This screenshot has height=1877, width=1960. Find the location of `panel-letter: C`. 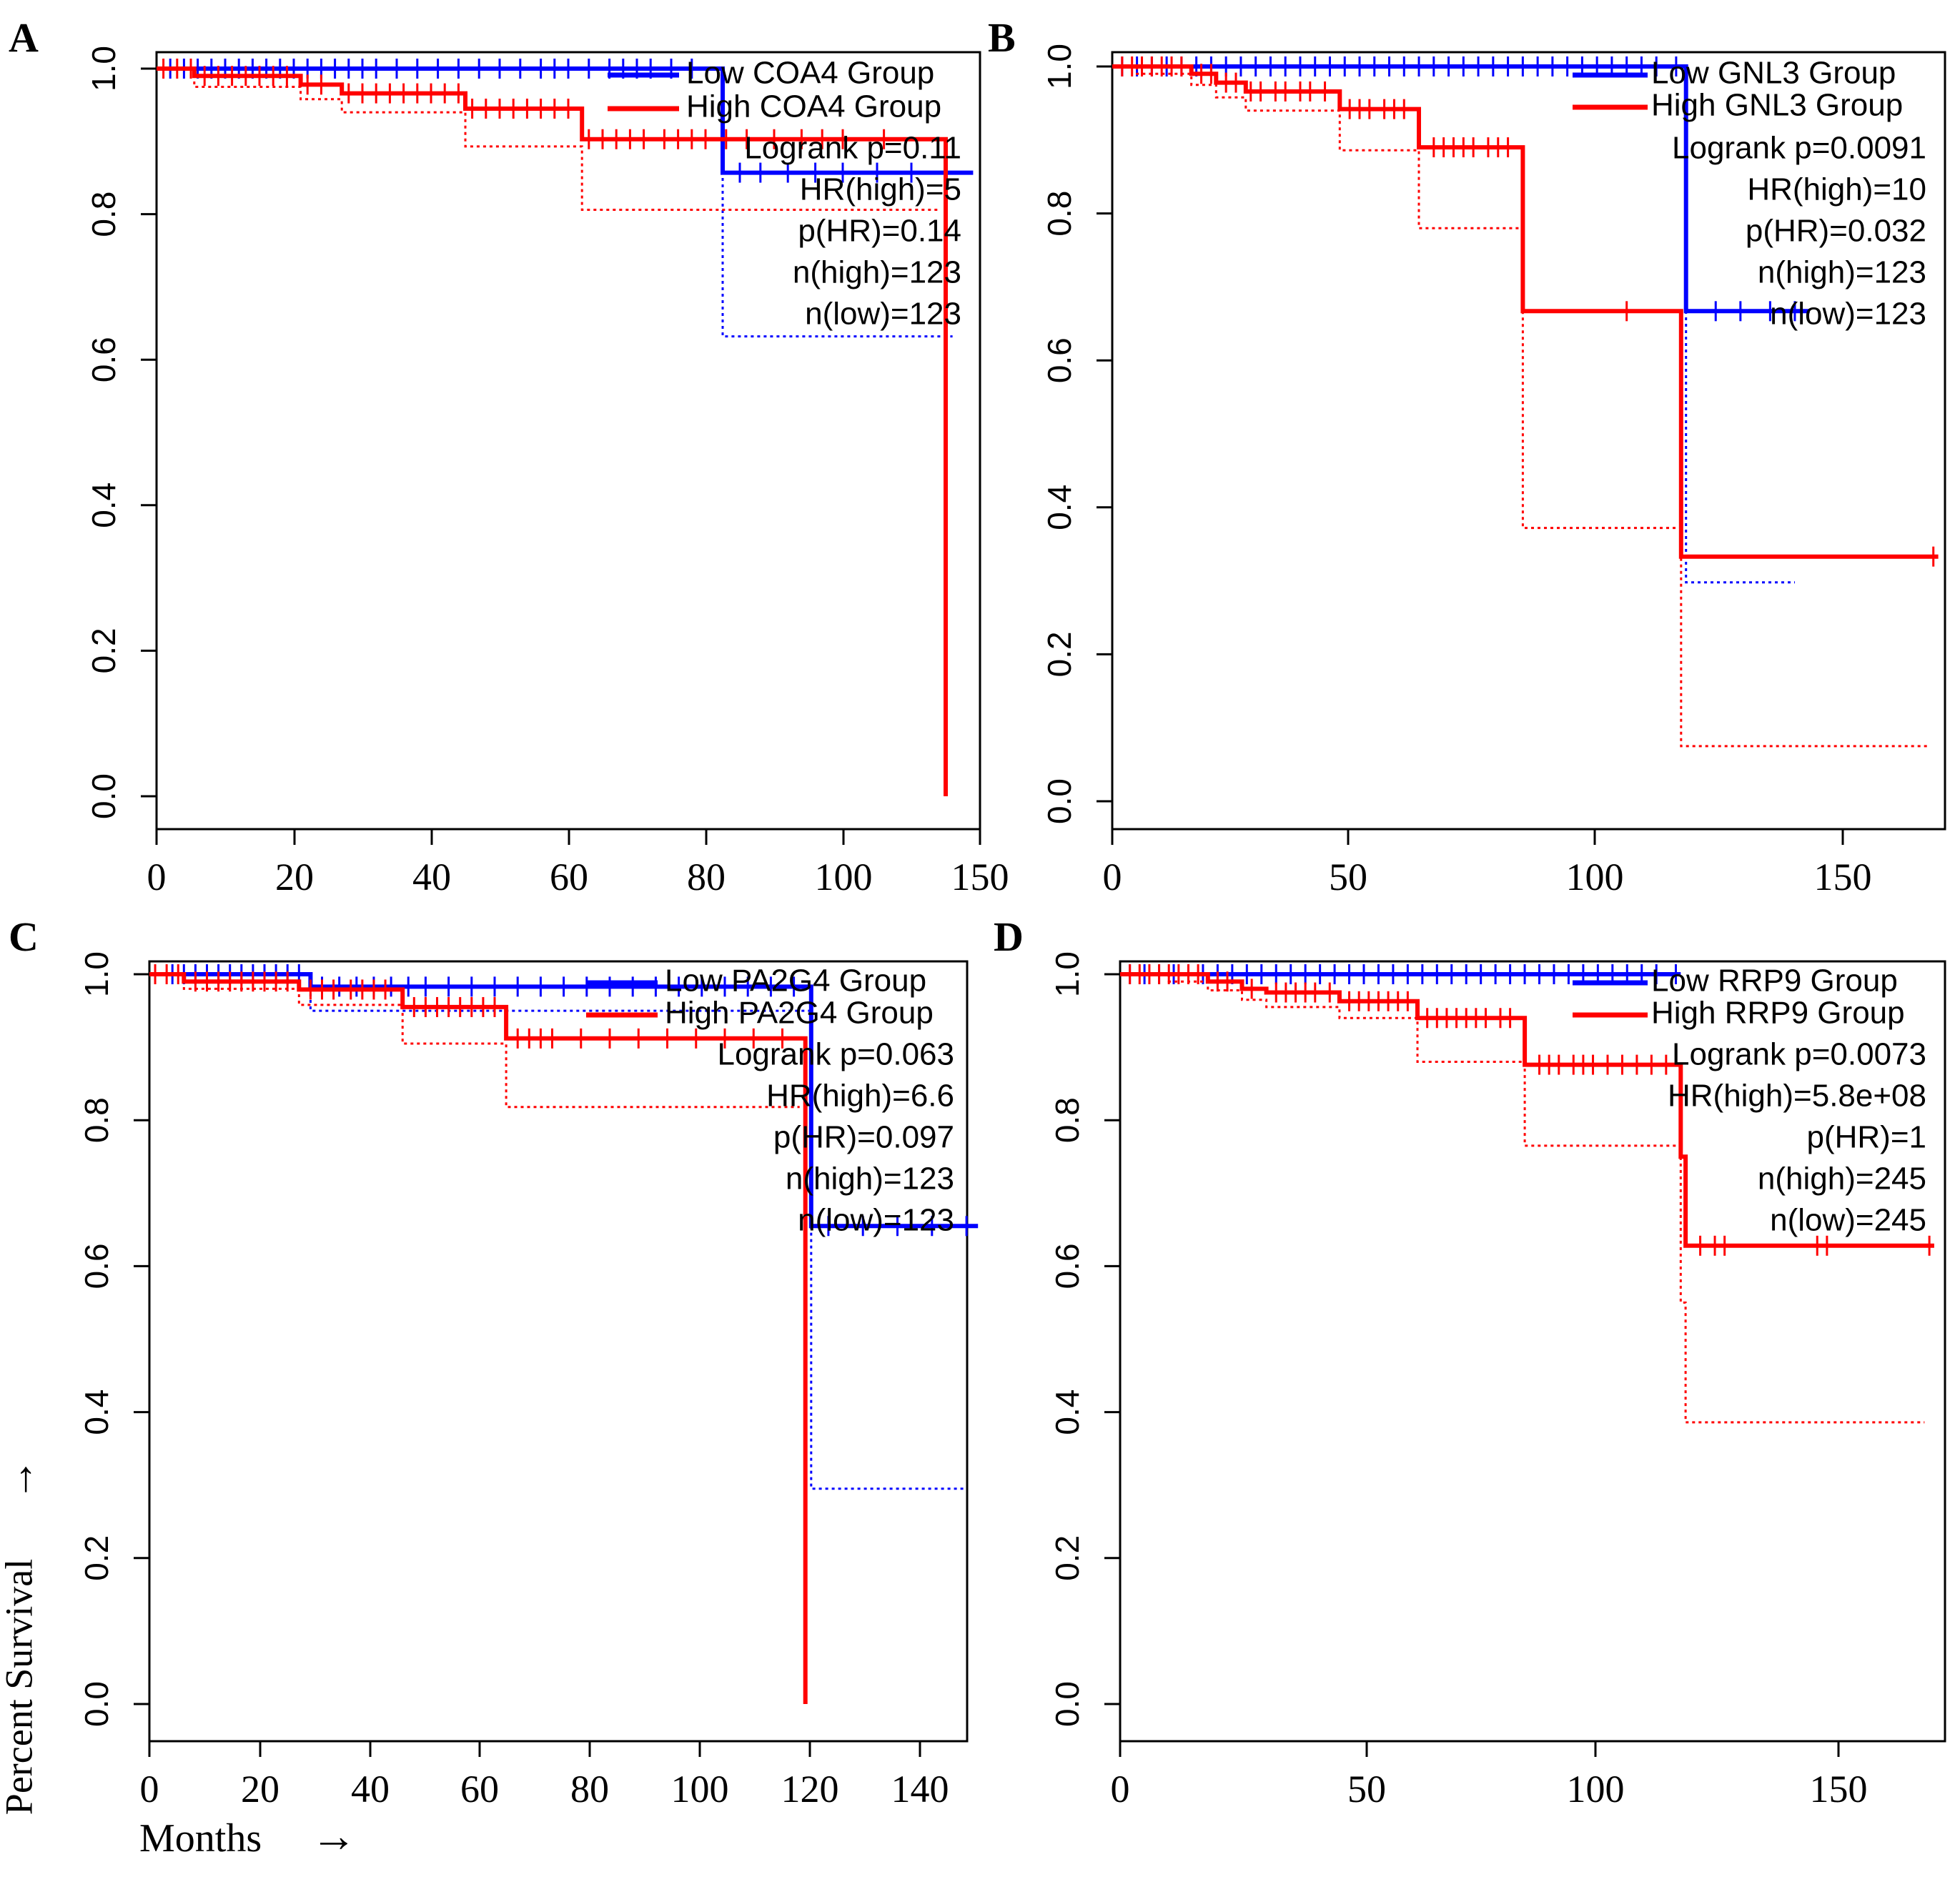

panel-letter: C is located at coordinates (24, 936).